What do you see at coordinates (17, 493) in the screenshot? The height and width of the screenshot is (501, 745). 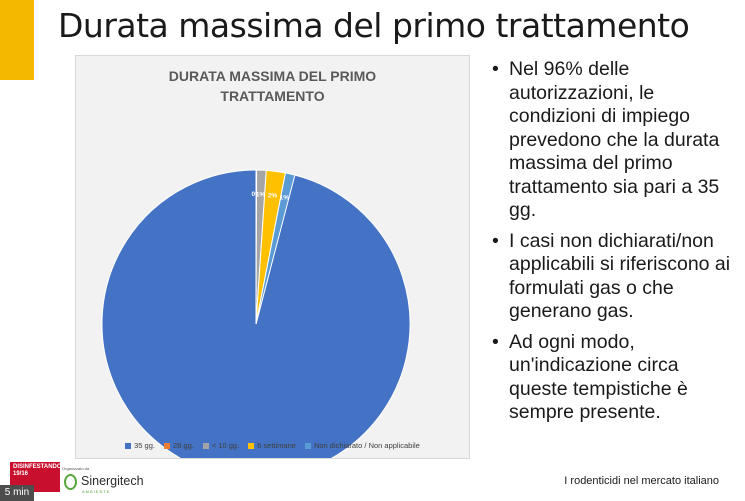 I see `time-badge: 5 min` at bounding box center [17, 493].